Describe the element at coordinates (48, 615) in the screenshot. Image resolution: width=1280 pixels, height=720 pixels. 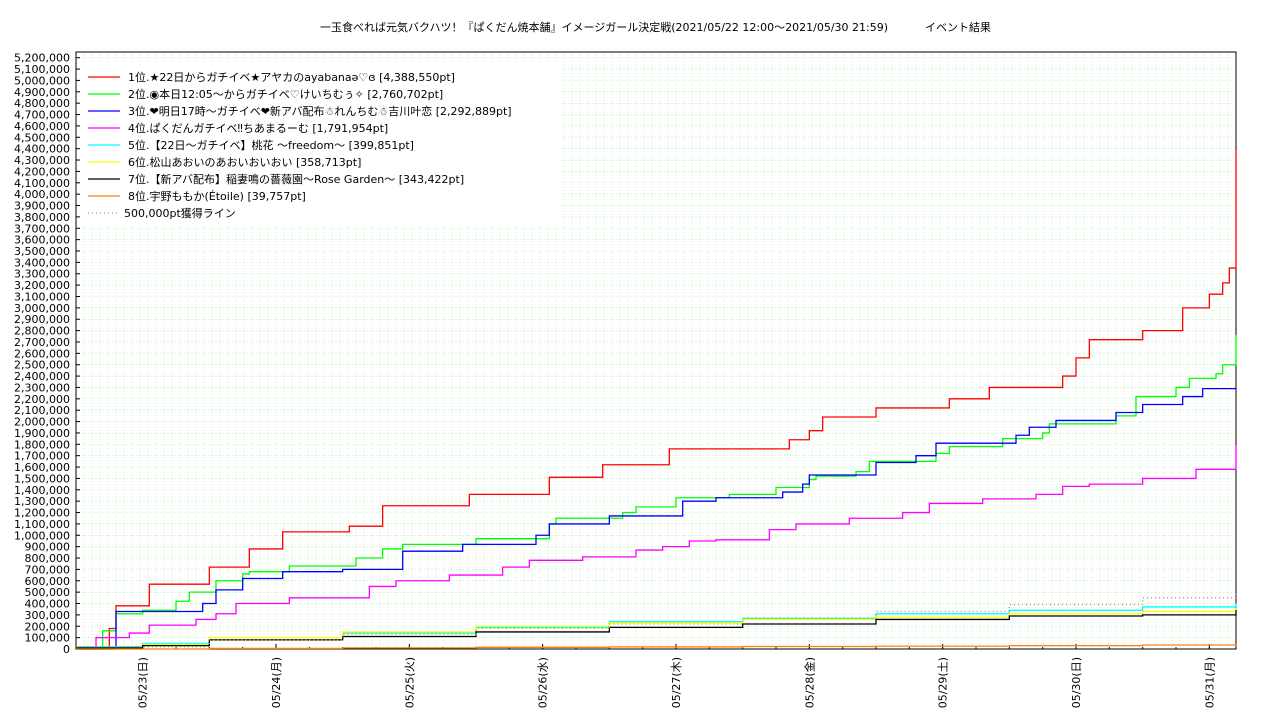
I see `y-tick-label: 300,000` at that location.